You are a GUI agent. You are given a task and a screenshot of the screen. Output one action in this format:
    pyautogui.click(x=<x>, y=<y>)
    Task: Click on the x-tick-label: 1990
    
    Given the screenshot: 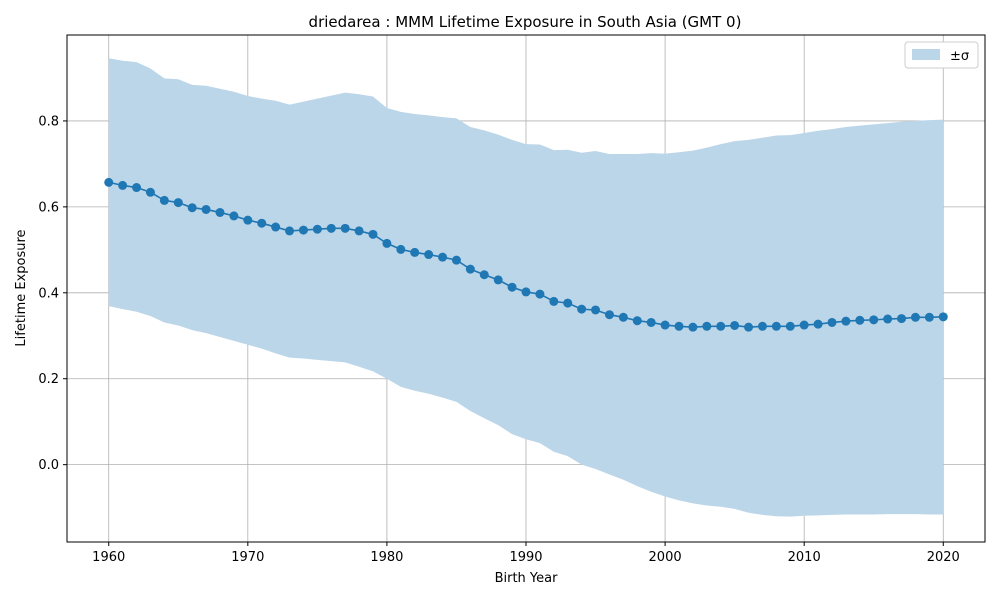 What is the action you would take?
    pyautogui.click(x=525, y=557)
    